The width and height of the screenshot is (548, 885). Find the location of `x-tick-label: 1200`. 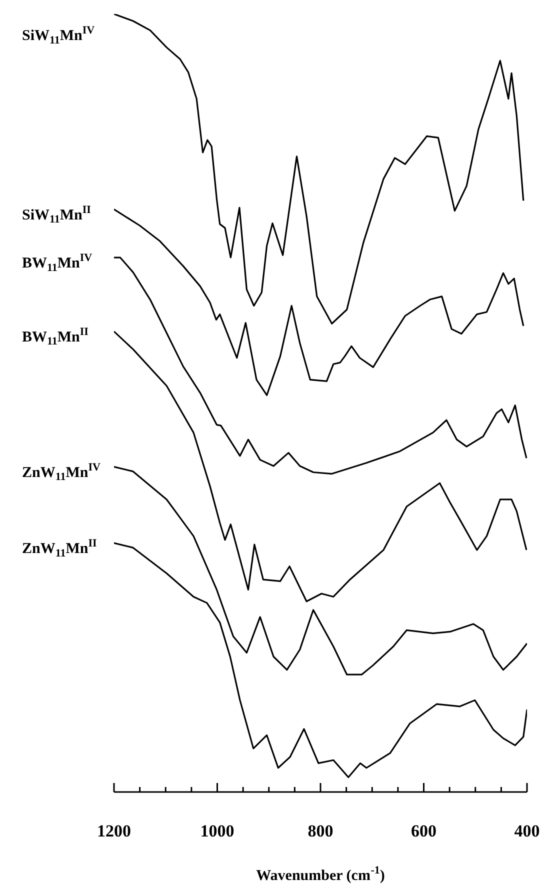

x-tick-label: 1200 is located at coordinates (114, 830).